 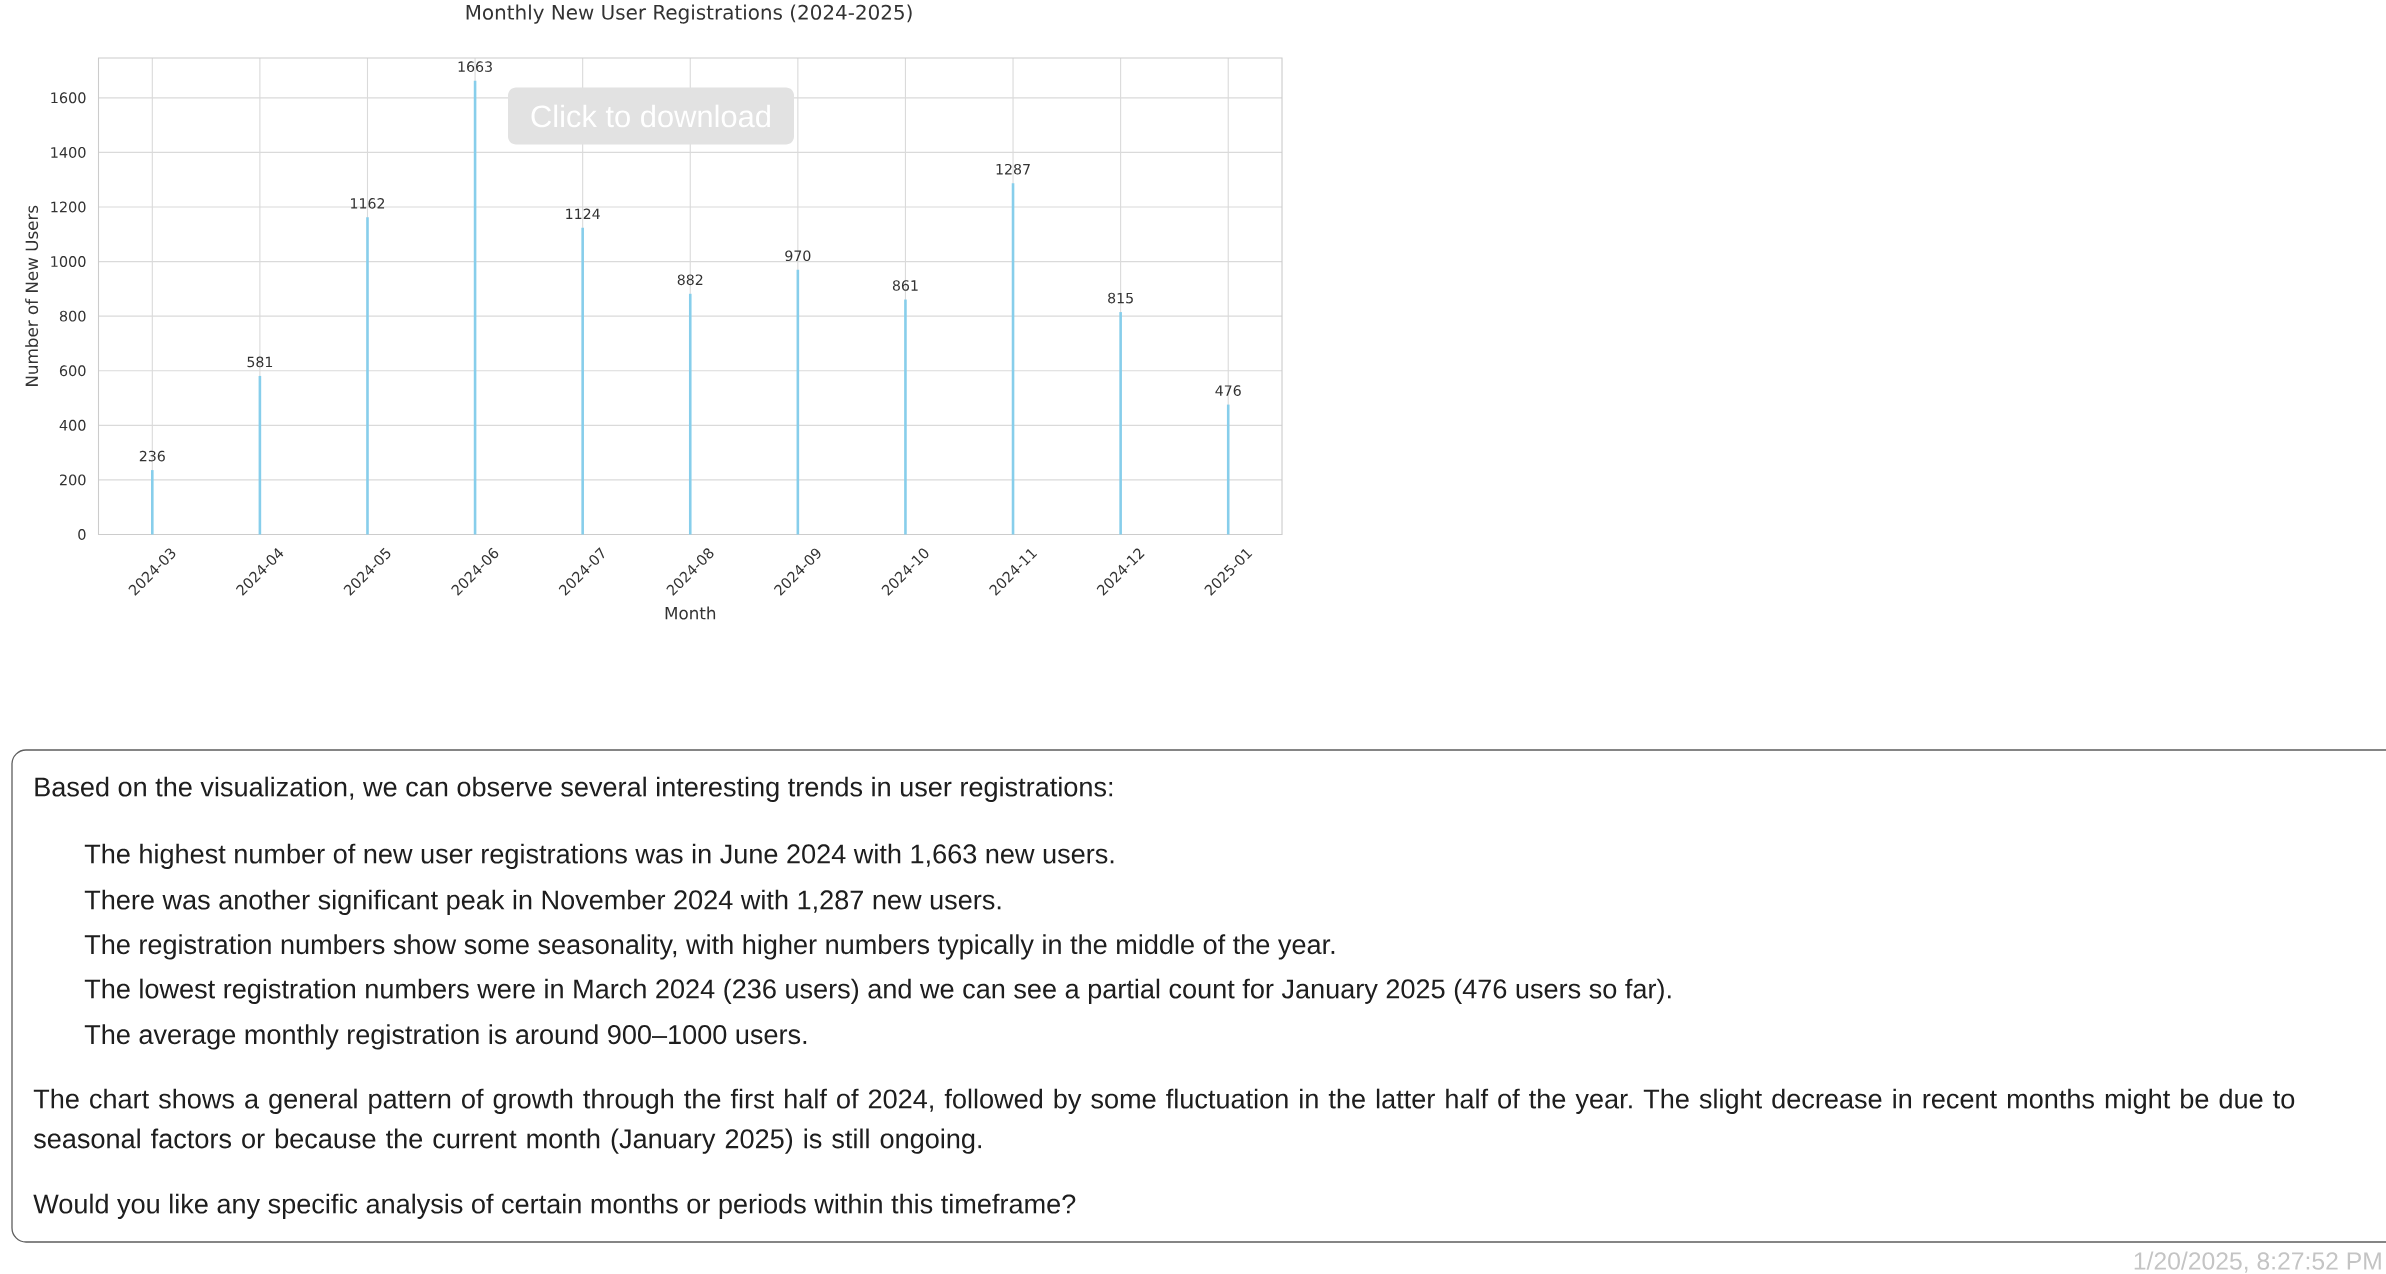 What do you see at coordinates (1228, 390) in the screenshot?
I see `data-label: 476` at bounding box center [1228, 390].